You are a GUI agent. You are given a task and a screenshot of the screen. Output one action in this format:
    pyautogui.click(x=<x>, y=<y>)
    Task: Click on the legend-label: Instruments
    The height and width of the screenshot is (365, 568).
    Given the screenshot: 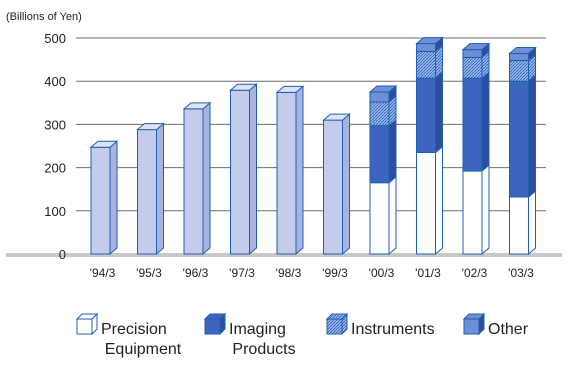 What is the action you would take?
    pyautogui.click(x=393, y=329)
    